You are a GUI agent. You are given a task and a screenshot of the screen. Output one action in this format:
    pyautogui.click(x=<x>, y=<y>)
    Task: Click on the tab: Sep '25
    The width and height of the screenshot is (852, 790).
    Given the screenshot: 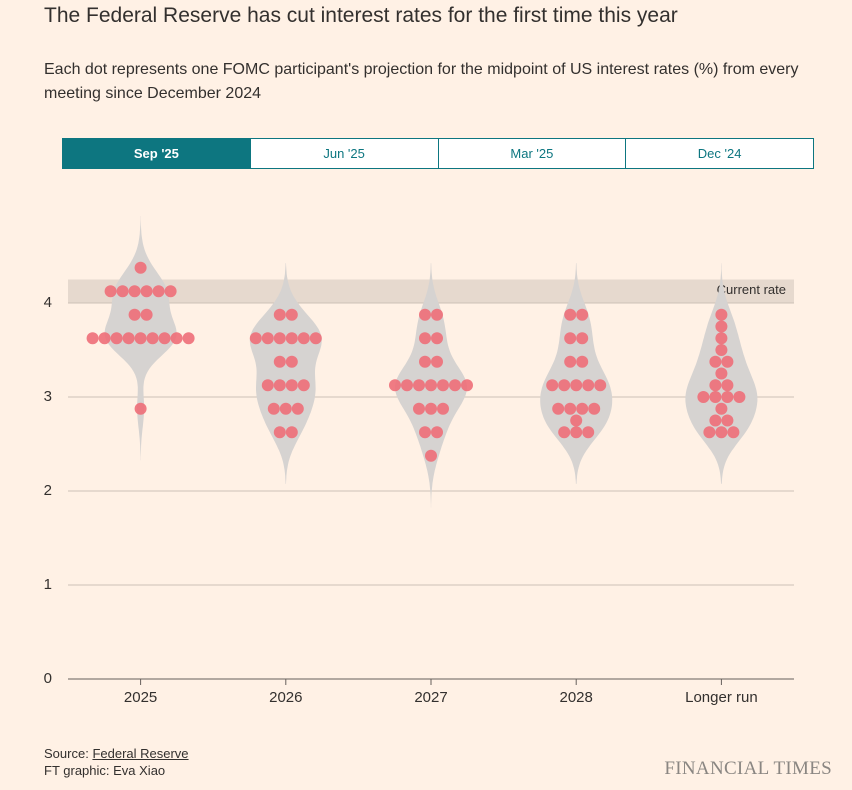 What is the action you would take?
    pyautogui.click(x=156, y=153)
    